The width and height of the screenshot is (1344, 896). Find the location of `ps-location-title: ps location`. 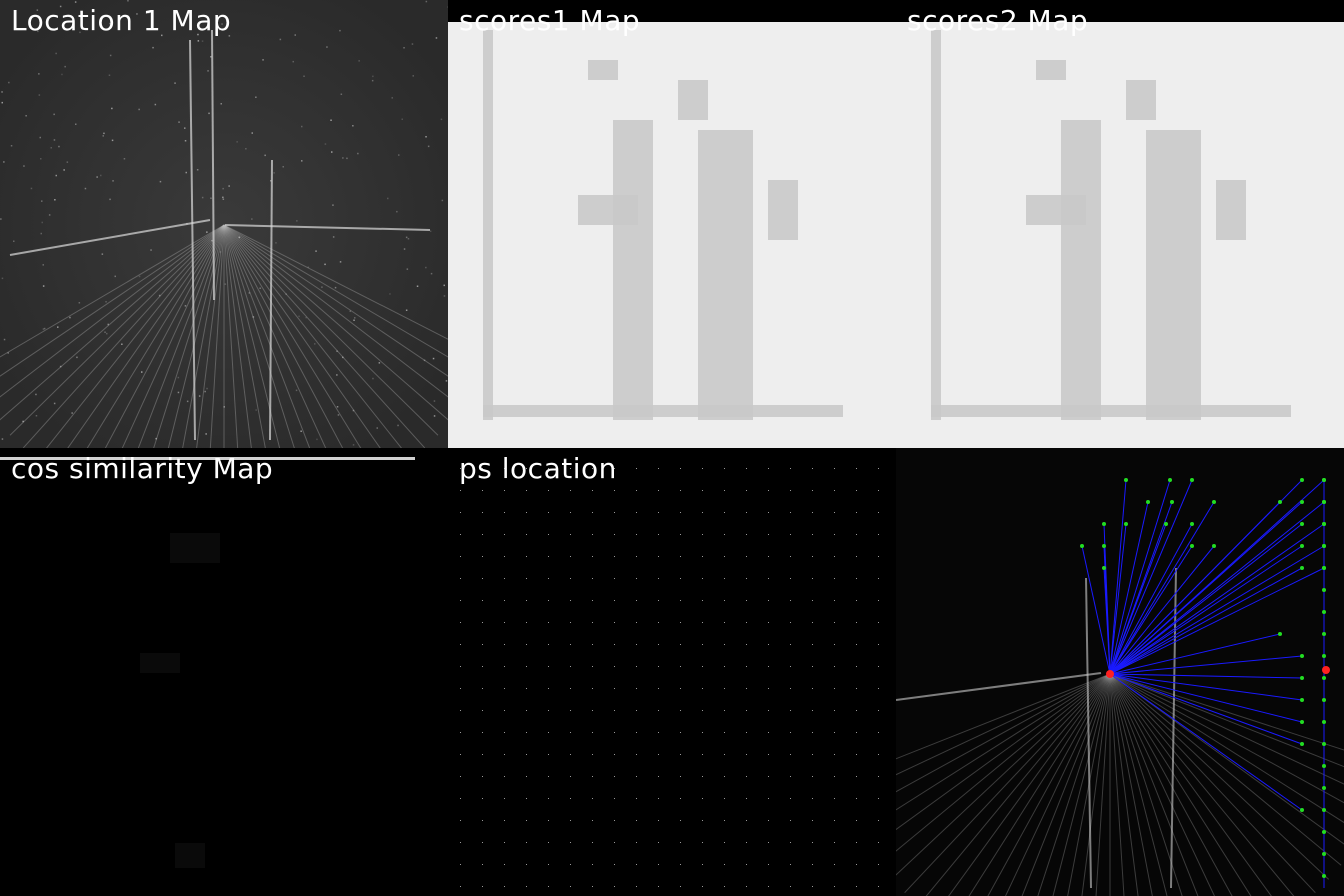

ps-location-title: ps location is located at coordinates (538, 468).